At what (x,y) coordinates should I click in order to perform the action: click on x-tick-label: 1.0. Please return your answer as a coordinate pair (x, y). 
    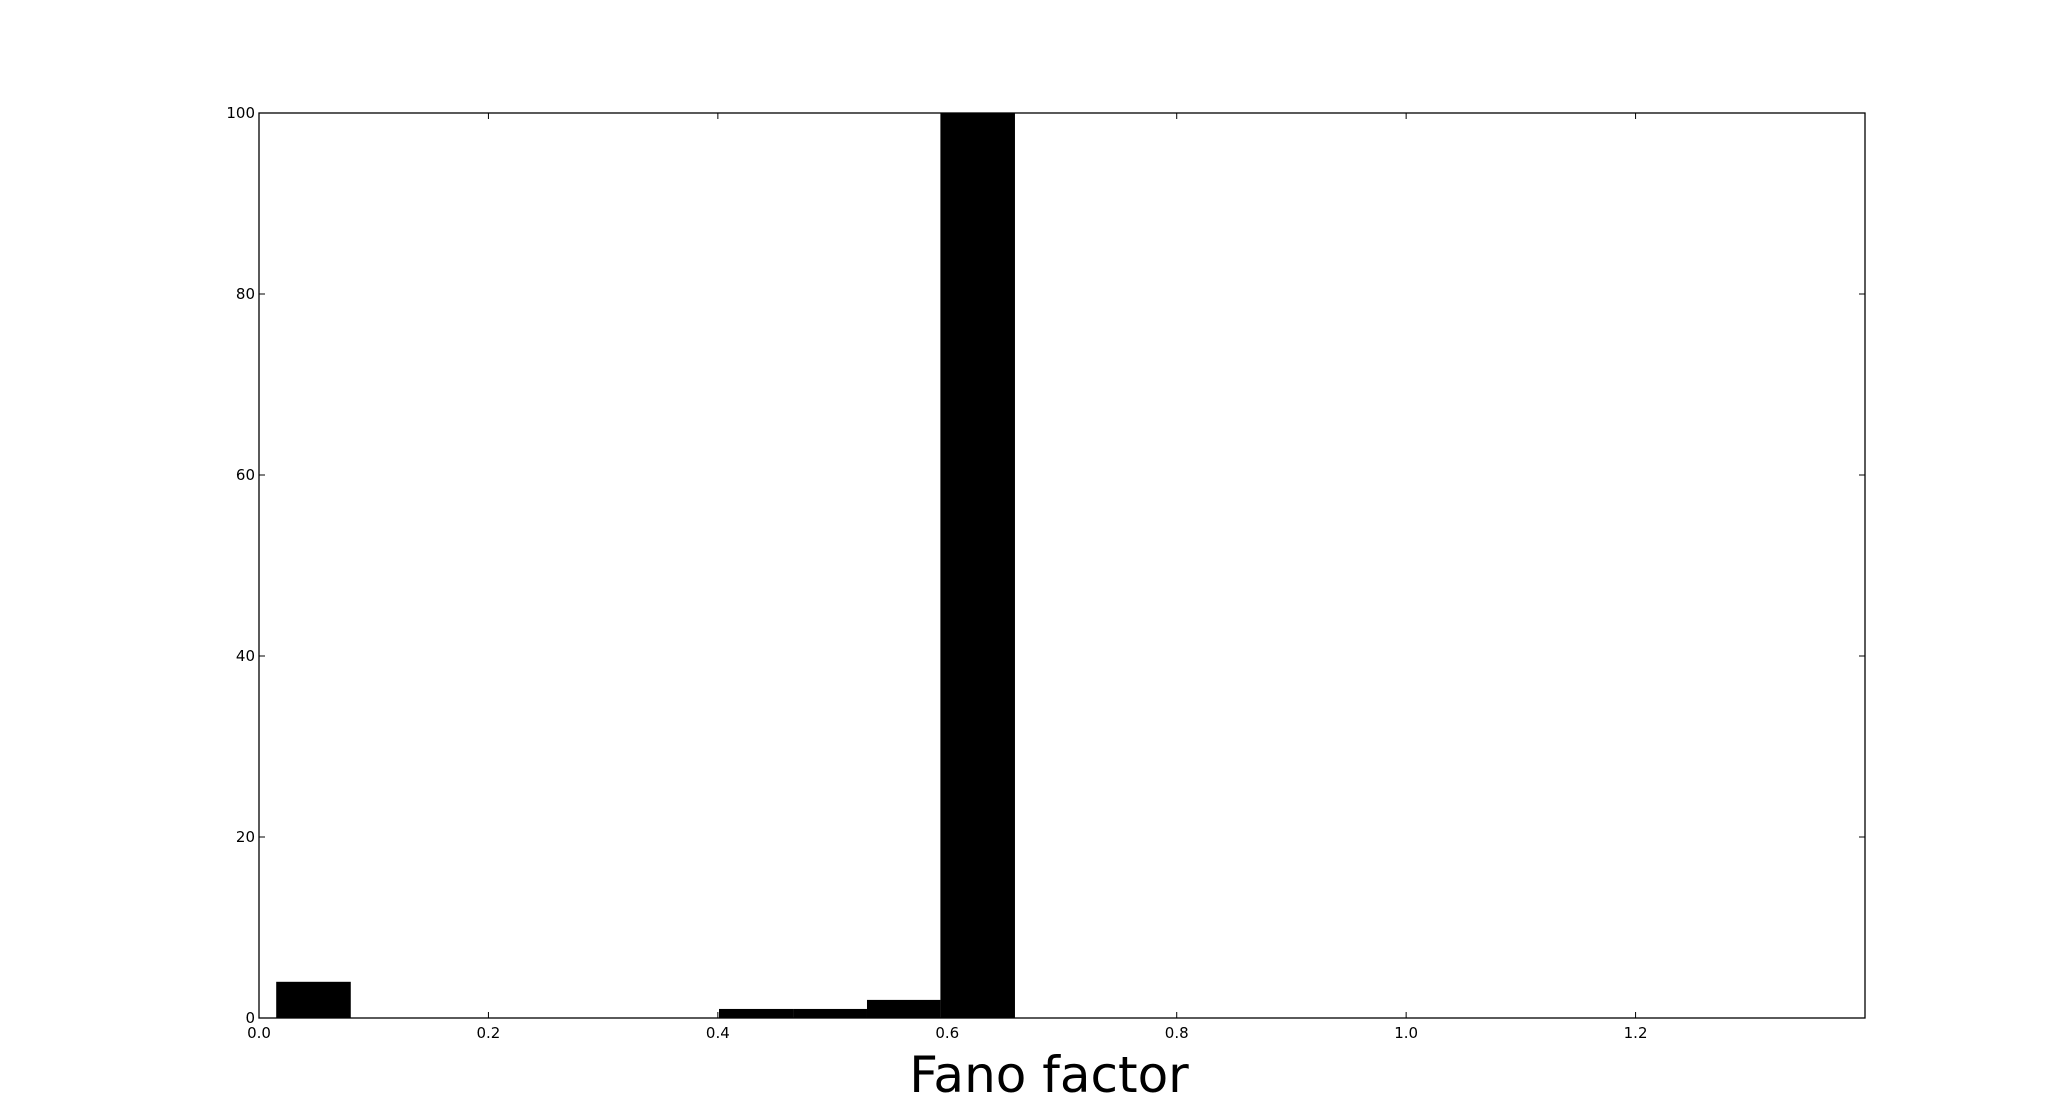
    Looking at the image, I should click on (1406, 1033).